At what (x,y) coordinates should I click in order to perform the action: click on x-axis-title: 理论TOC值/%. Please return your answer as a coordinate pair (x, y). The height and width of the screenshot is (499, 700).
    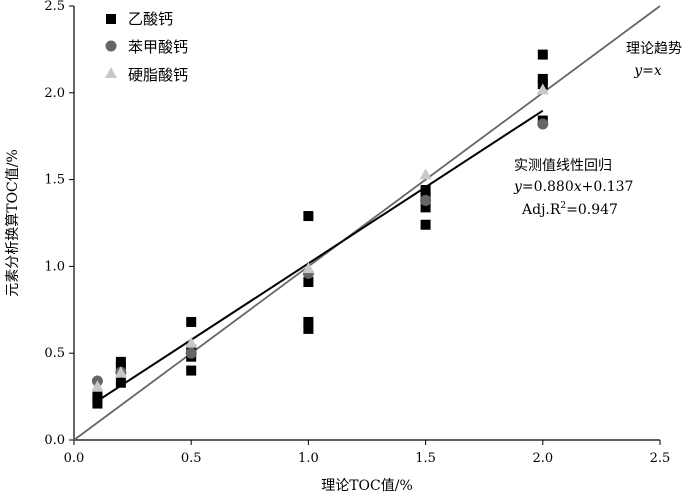
    Looking at the image, I should click on (367, 486).